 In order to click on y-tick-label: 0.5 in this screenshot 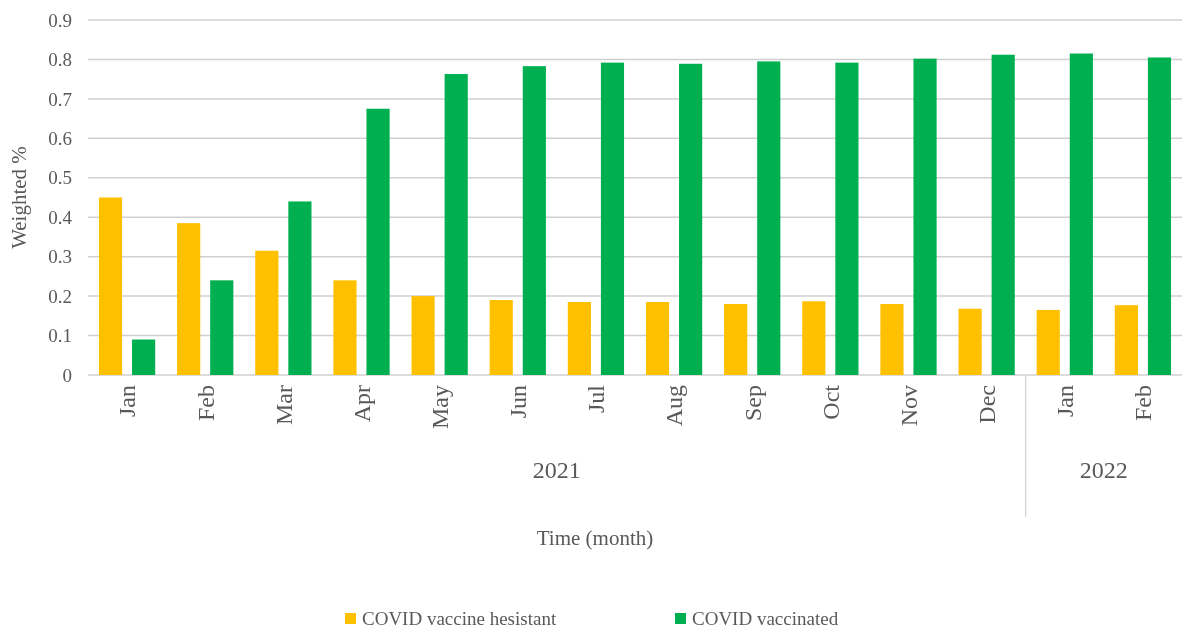, I will do `click(60, 178)`.